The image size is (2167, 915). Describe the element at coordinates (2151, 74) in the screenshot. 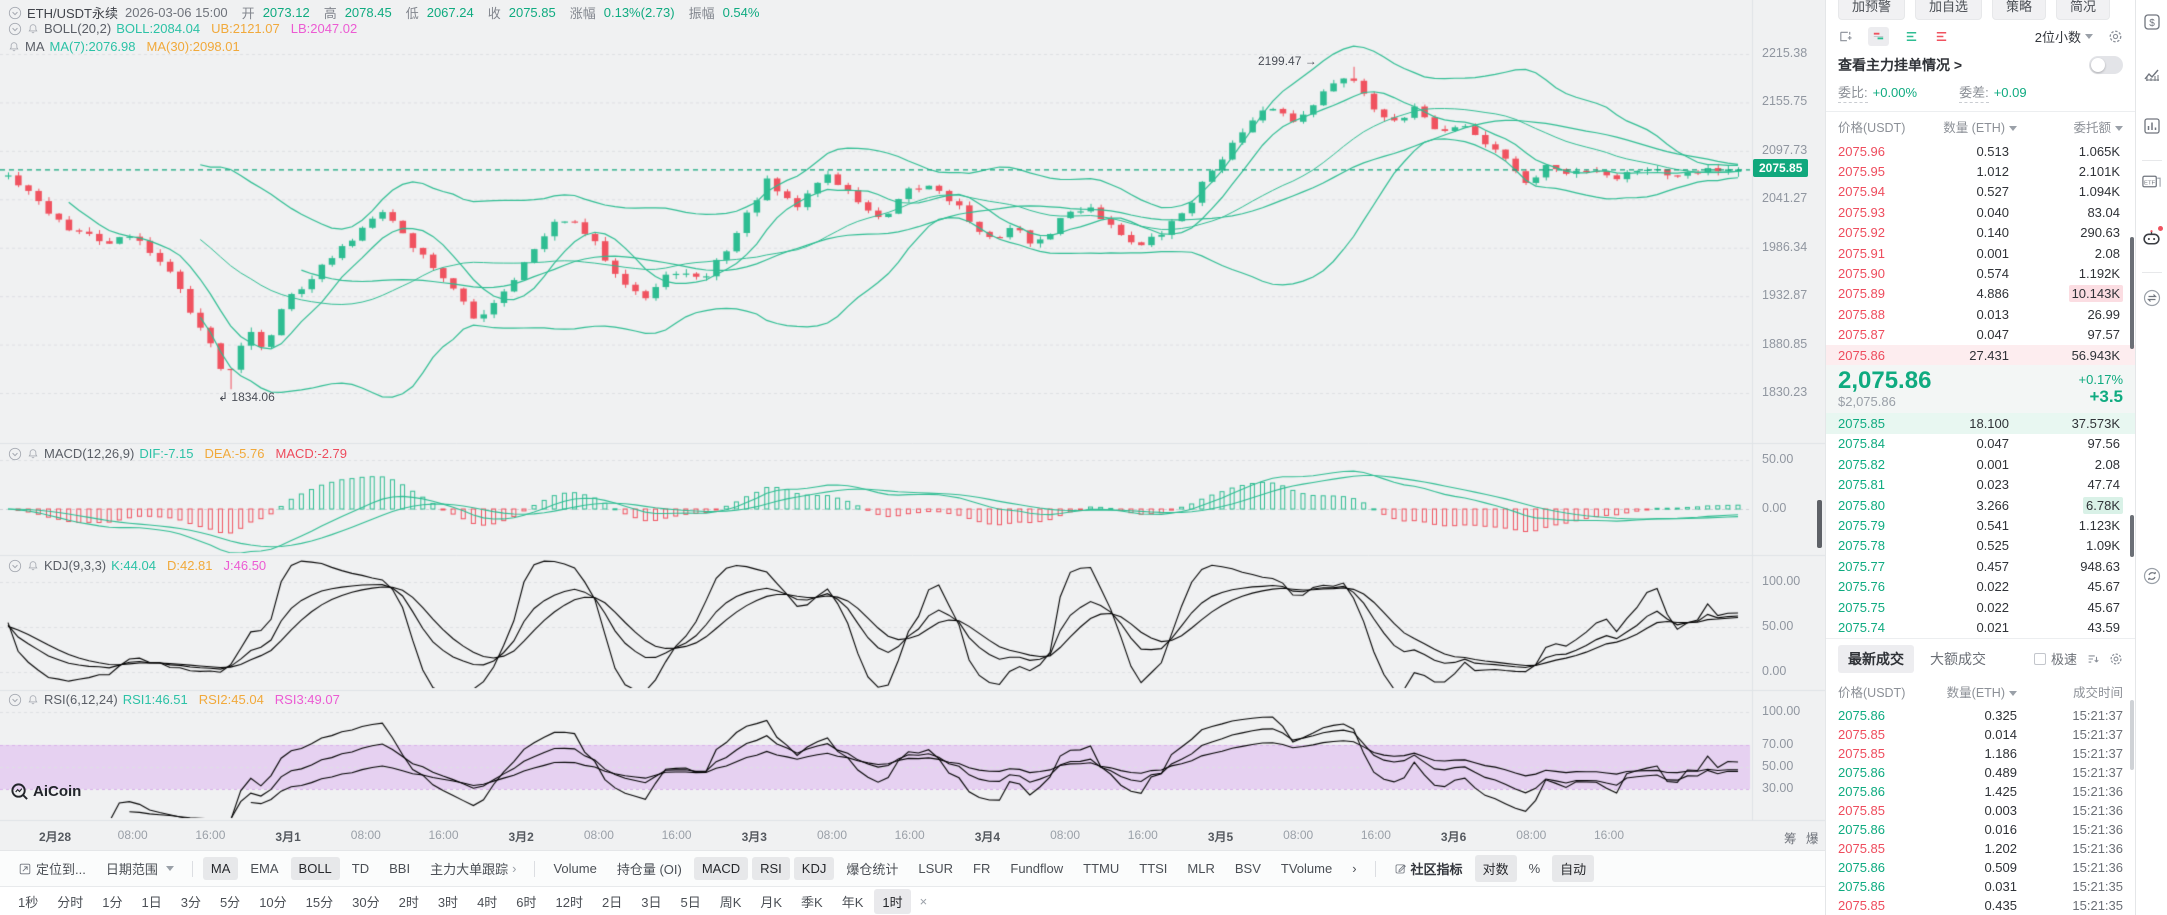

I see `trend-chart-icon` at that location.